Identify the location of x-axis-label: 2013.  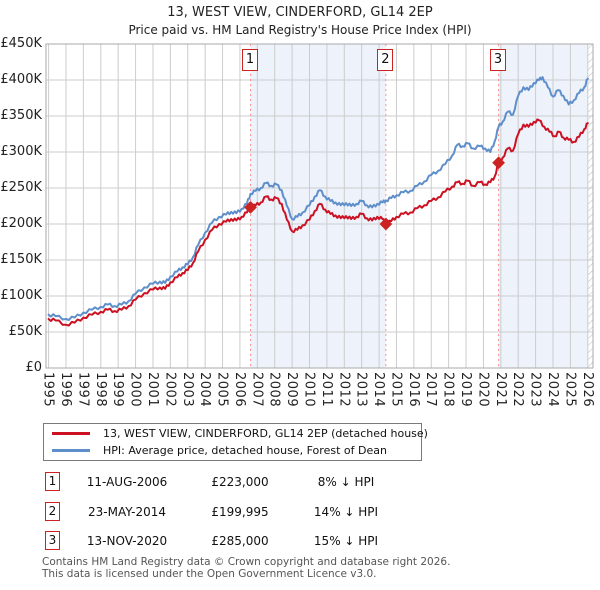
(361, 390).